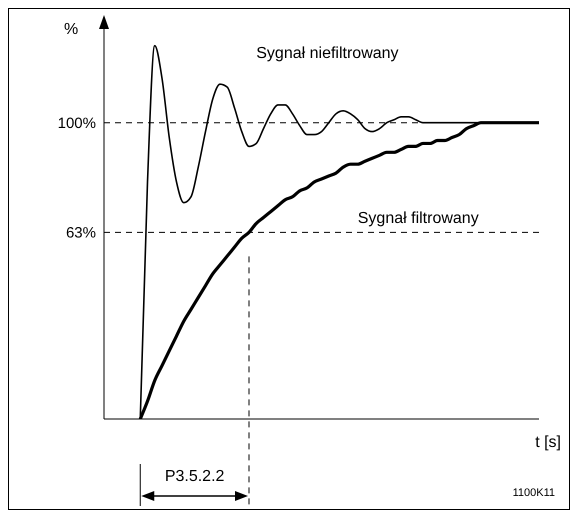 This screenshot has width=580, height=522. What do you see at coordinates (533, 493) in the screenshot?
I see `text: 1100K11` at bounding box center [533, 493].